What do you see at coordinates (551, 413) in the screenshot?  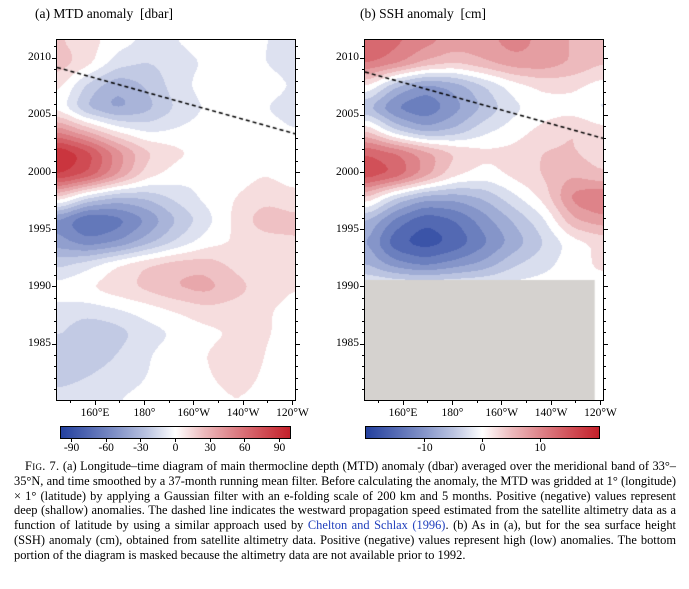 I see `x-axis-tick-label: 140°W` at bounding box center [551, 413].